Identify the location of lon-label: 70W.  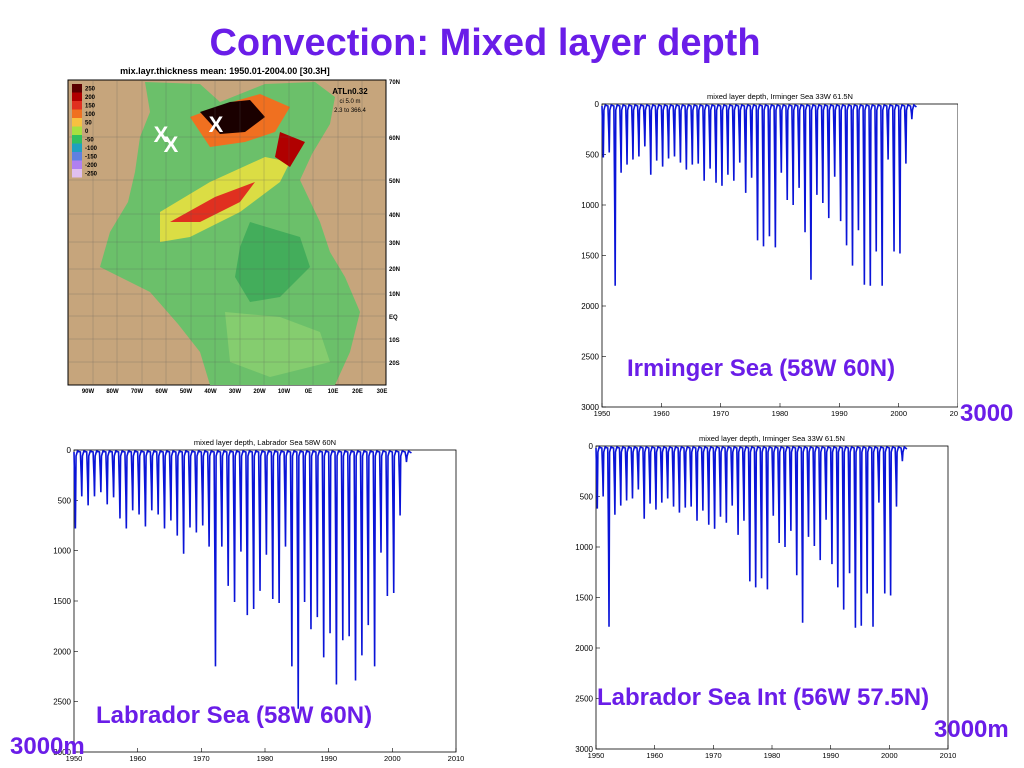
(137, 392).